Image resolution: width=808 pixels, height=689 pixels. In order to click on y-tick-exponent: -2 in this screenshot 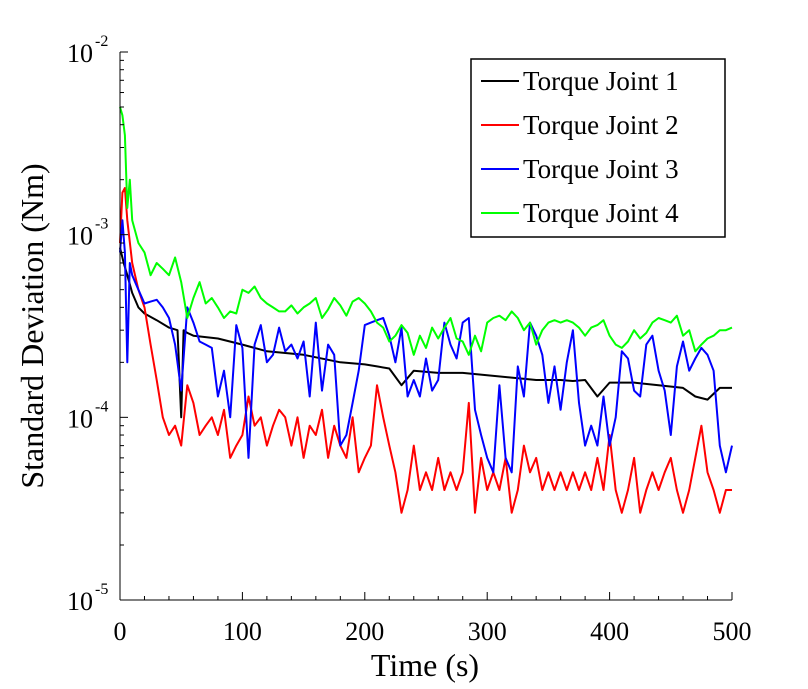, I will do `click(101, 41)`.